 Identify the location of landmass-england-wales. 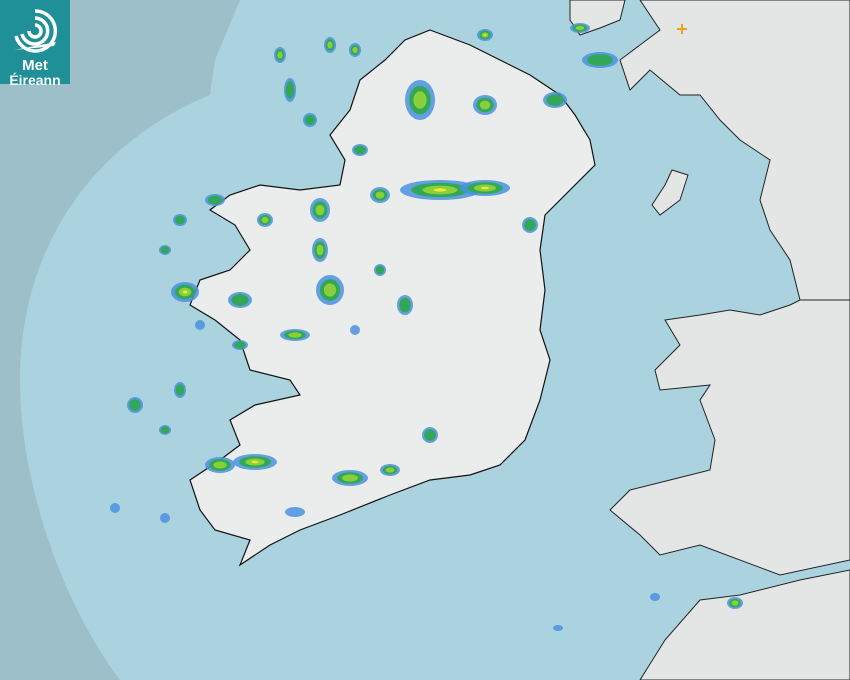
(729, 437).